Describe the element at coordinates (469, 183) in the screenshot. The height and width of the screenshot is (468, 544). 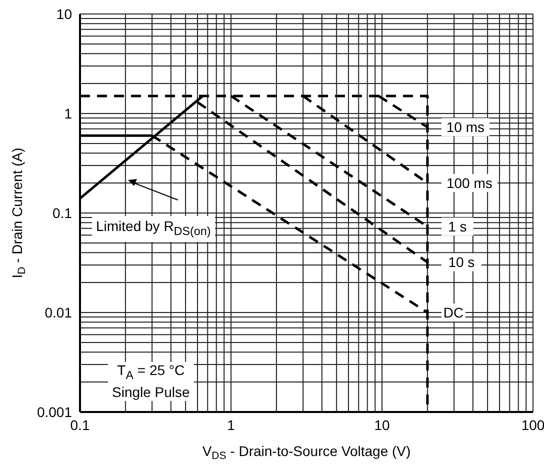
I see `series-label: 100 ms` at that location.